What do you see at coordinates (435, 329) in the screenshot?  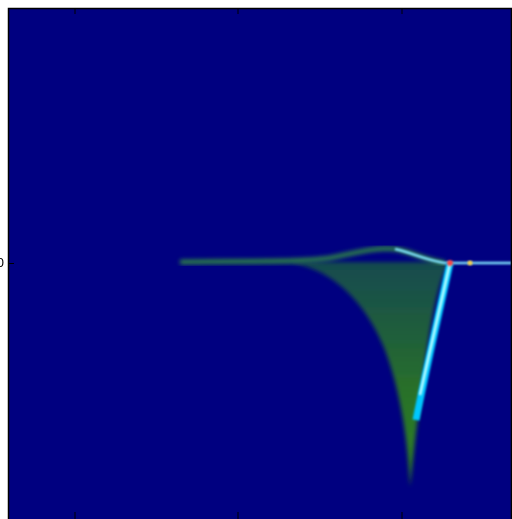 I see `cyan-core` at bounding box center [435, 329].